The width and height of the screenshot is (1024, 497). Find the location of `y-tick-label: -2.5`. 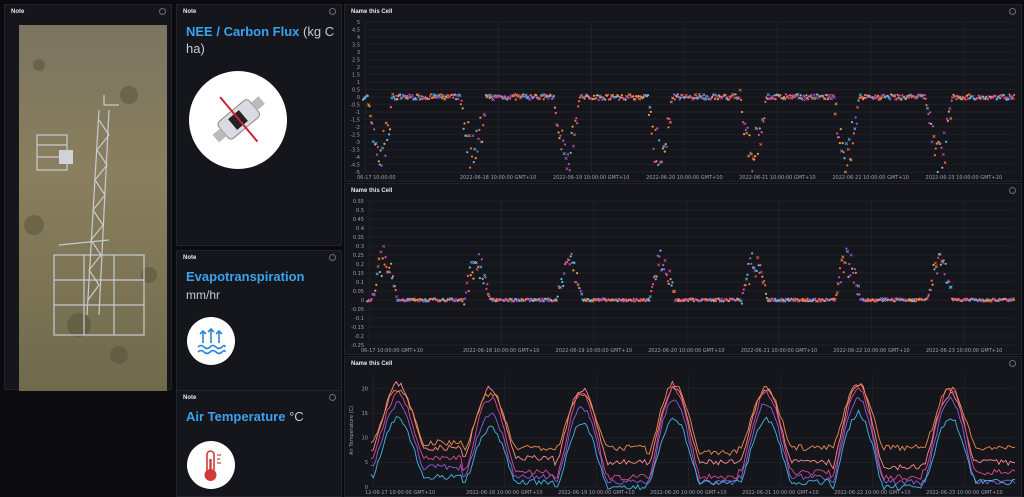

y-tick-label: -2.5 is located at coordinates (355, 135).